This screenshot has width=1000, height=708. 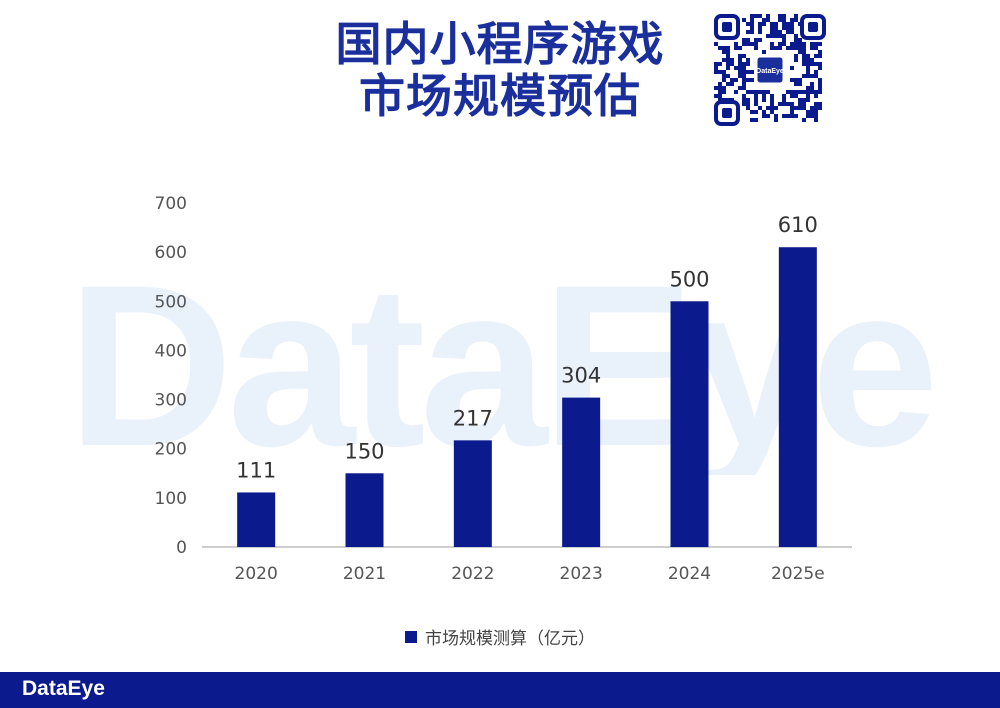 What do you see at coordinates (171, 499) in the screenshot?
I see `y-tick-label: 100` at bounding box center [171, 499].